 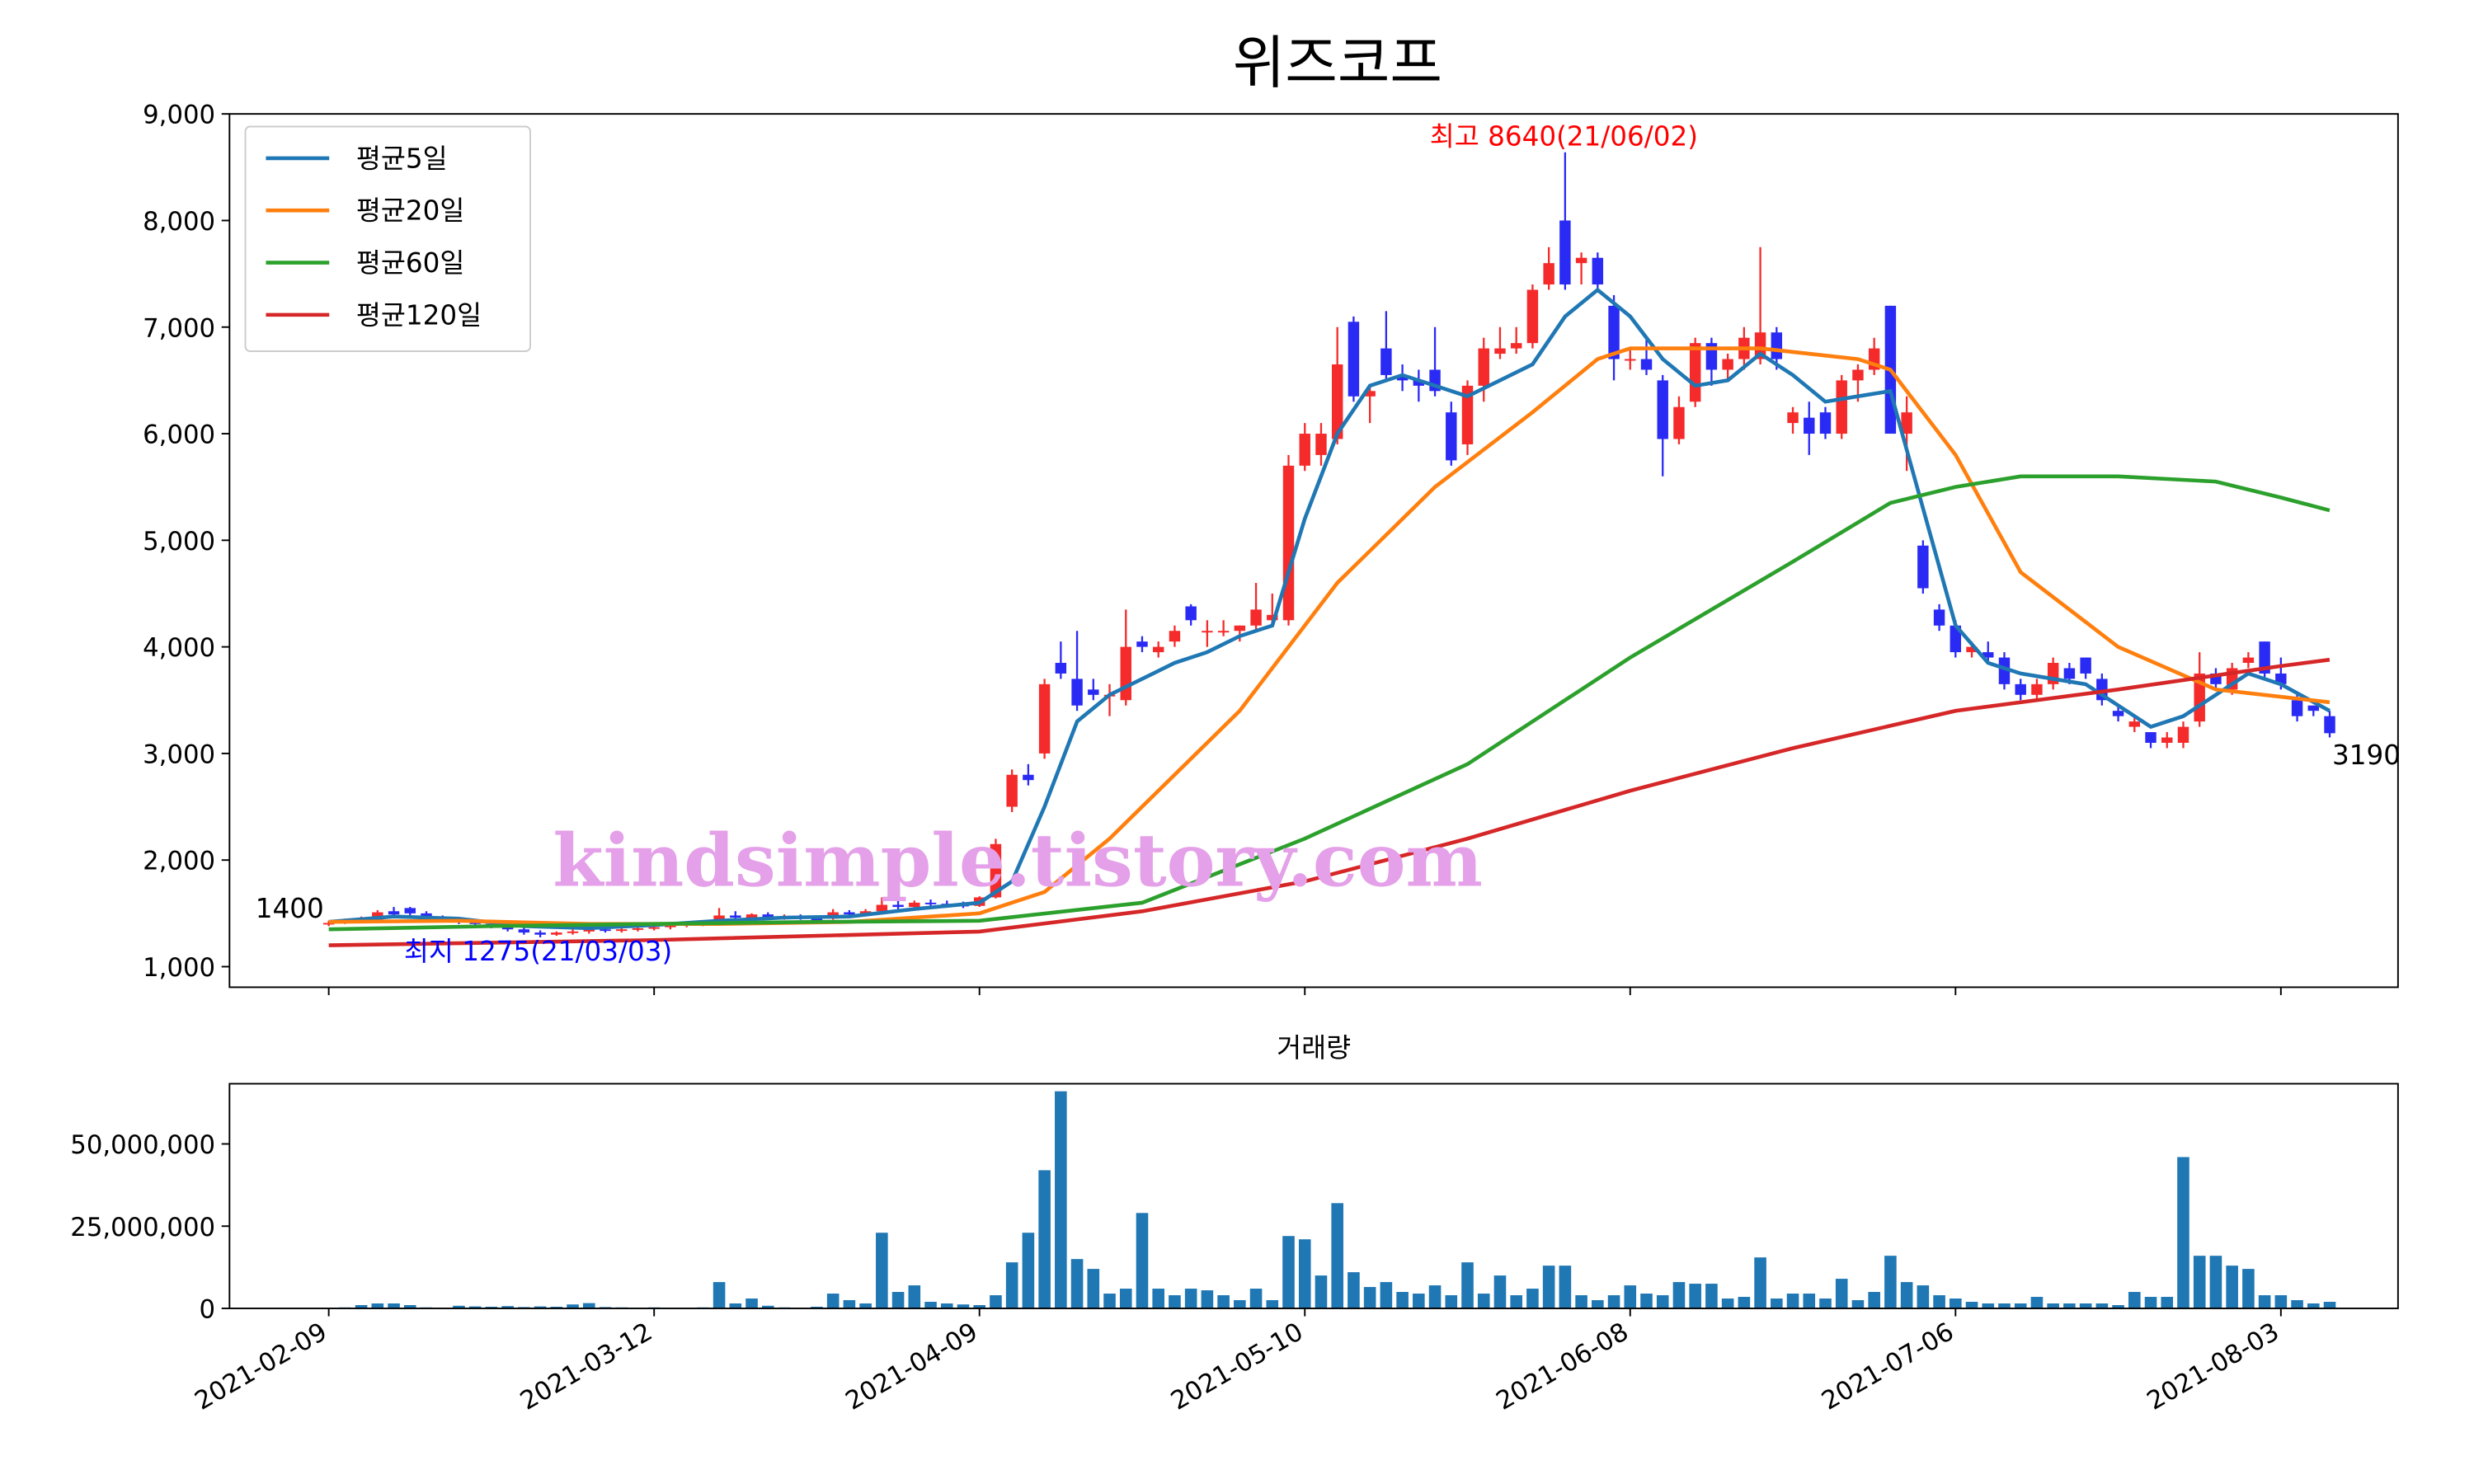 I want to click on plot-frame, so click(x=1313, y=1195).